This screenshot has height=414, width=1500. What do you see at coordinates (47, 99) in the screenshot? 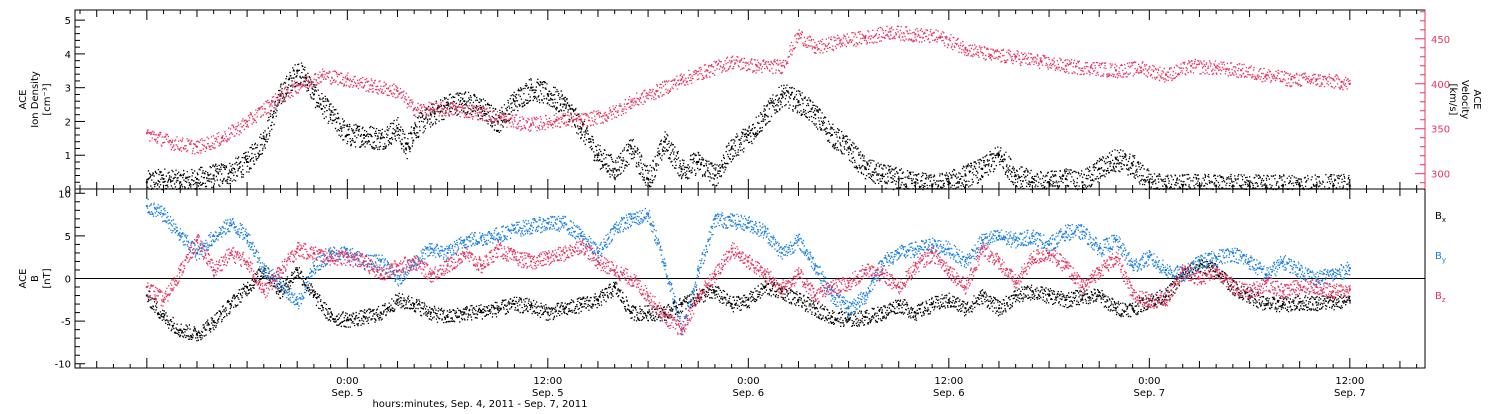
I see `density-axis-label-line: [cm⁻³]` at bounding box center [47, 99].